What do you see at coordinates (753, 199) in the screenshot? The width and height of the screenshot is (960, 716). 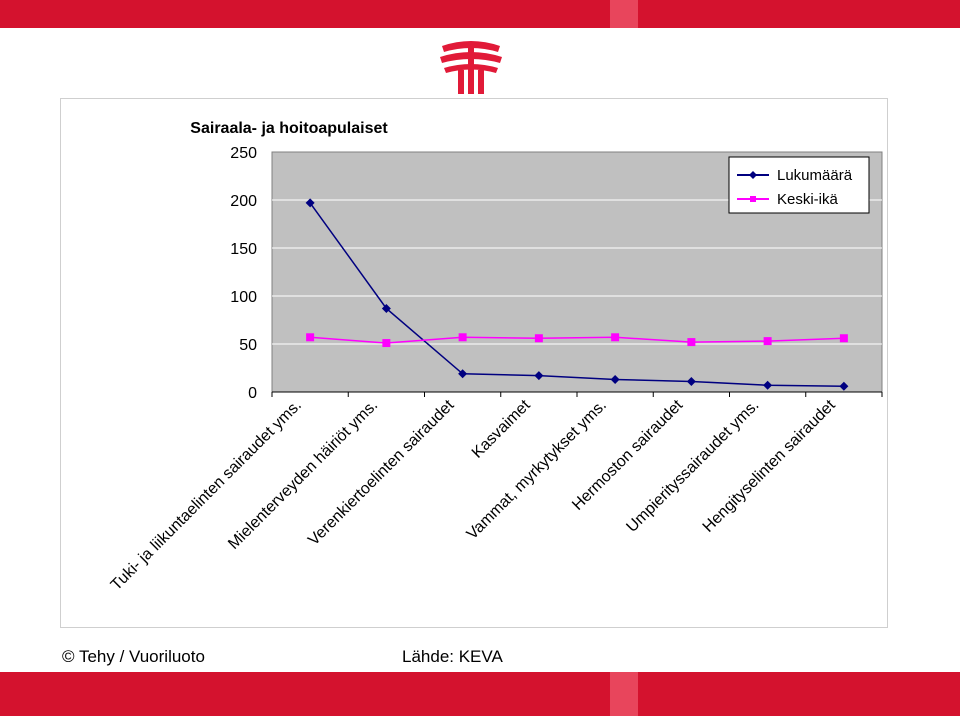 I see `legend-marker-age` at bounding box center [753, 199].